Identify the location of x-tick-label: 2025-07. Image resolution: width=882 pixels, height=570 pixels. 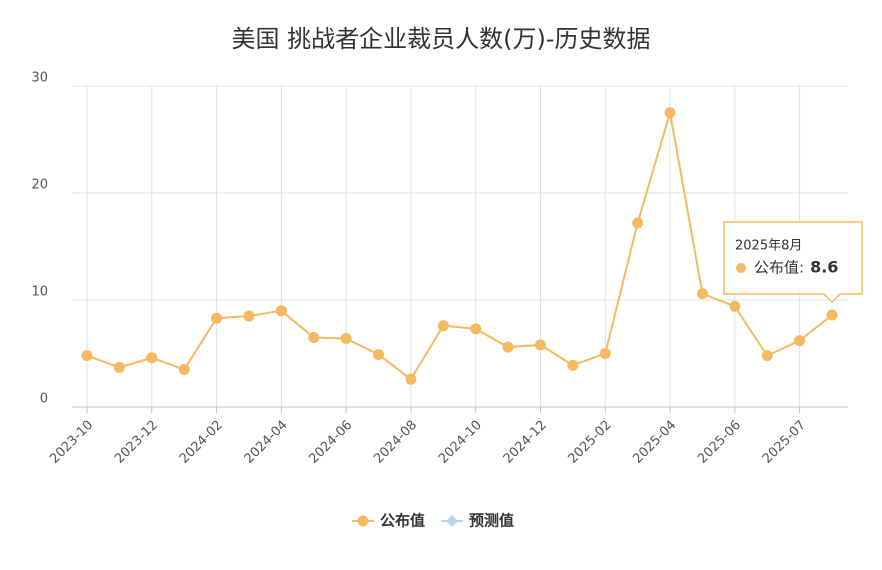
(784, 442).